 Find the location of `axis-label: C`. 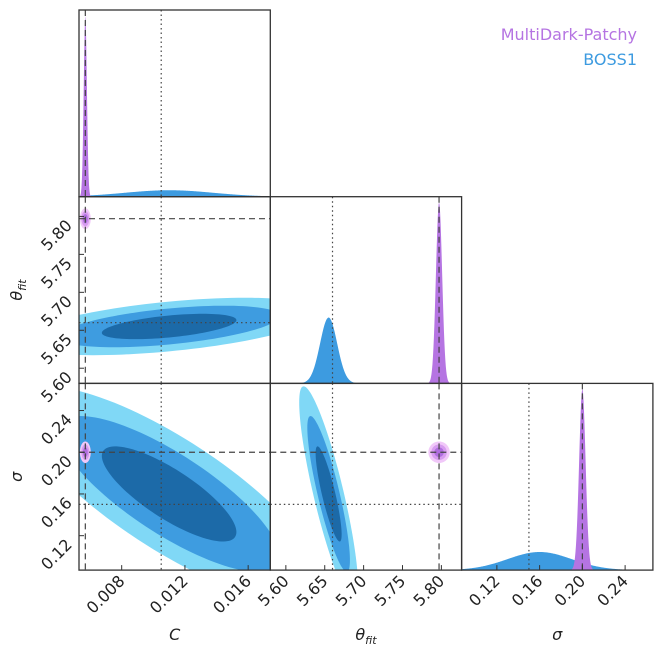

axis-label: C is located at coordinates (175, 634).